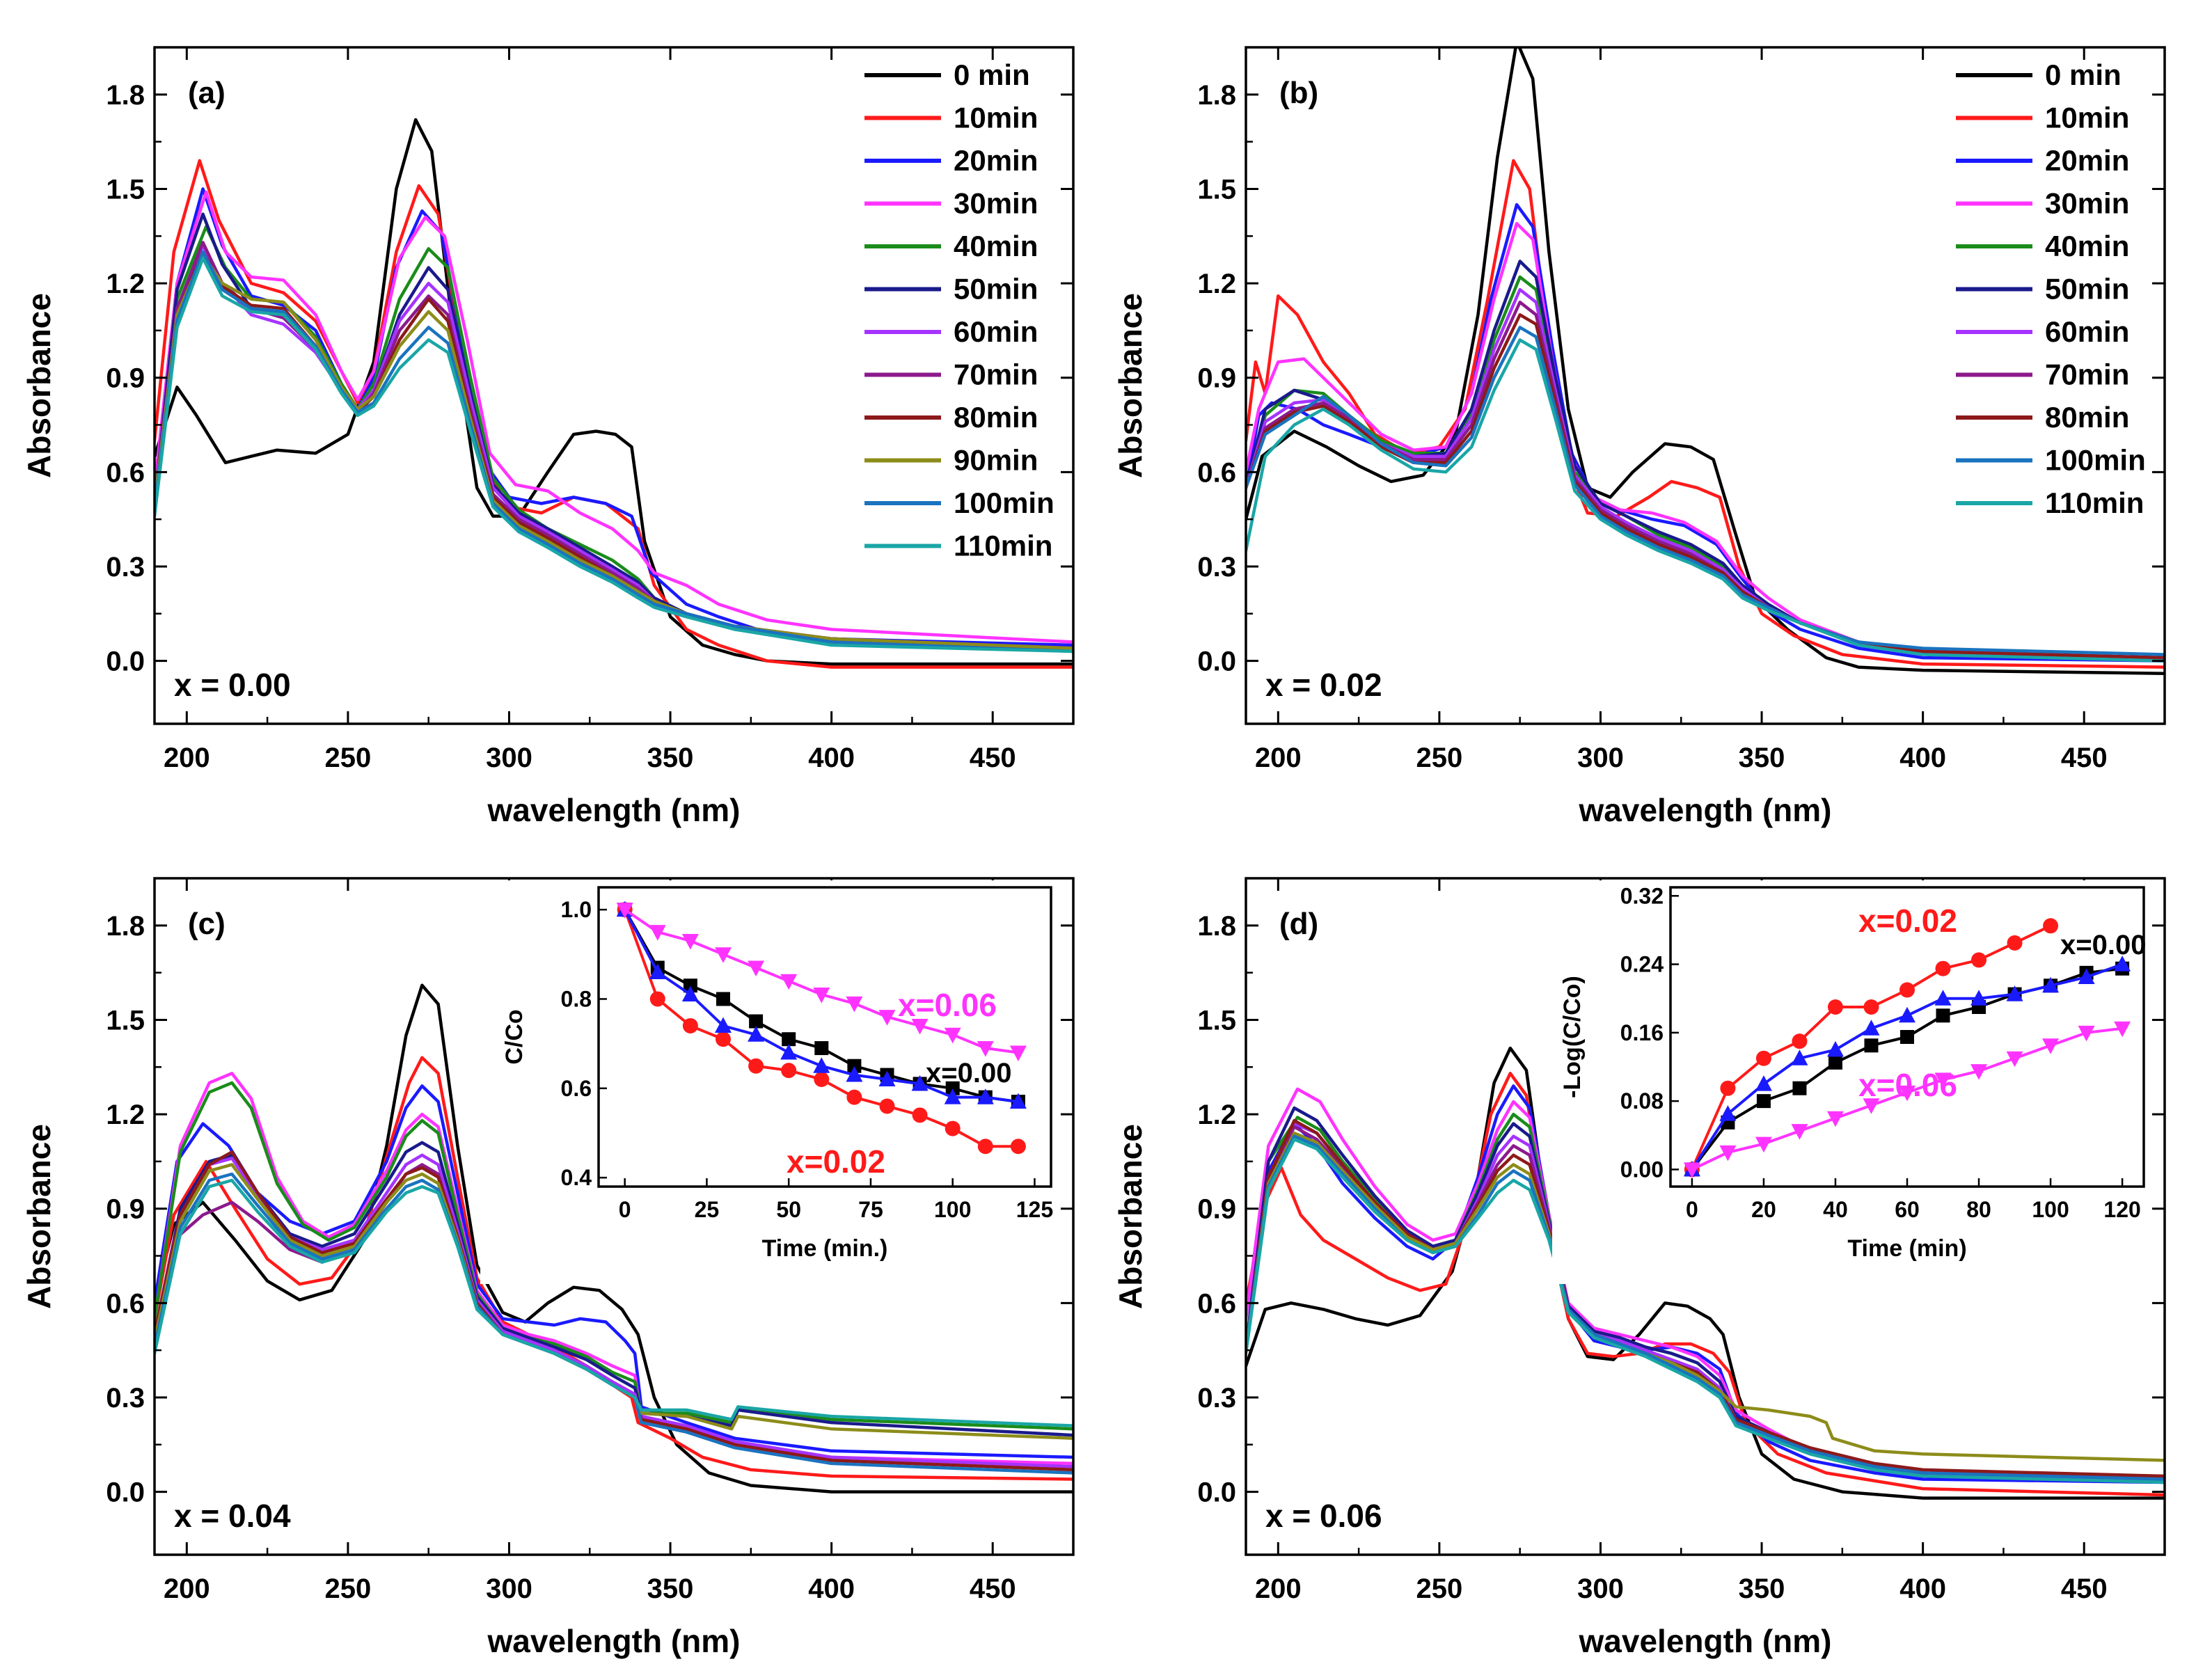 Image resolution: width=2196 pixels, height=1680 pixels. I want to click on y-tick-label: 0.3, so click(1216, 1398).